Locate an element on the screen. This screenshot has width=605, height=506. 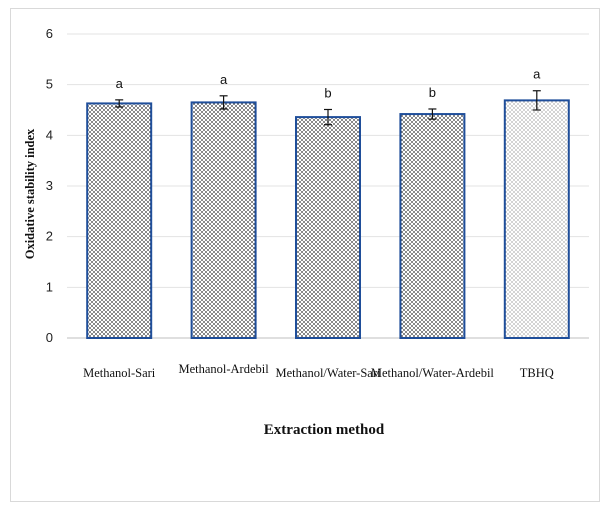
y-axis-ticks: 0 1 2 3 4 5 6 is located at coordinates (49, 185).